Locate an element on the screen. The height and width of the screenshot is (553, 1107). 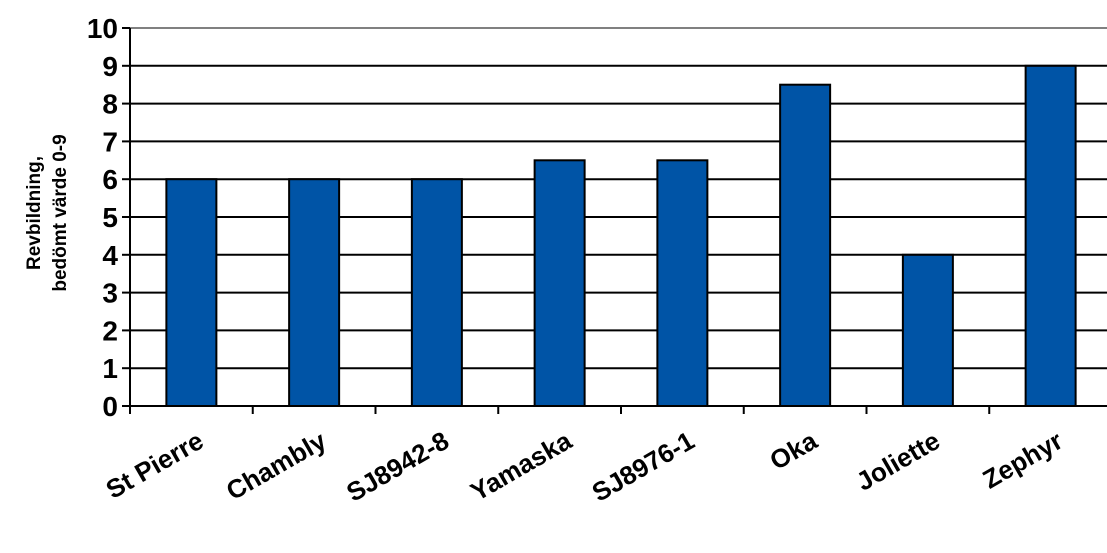
y-tick-label-2: 2 is located at coordinates (110, 330).